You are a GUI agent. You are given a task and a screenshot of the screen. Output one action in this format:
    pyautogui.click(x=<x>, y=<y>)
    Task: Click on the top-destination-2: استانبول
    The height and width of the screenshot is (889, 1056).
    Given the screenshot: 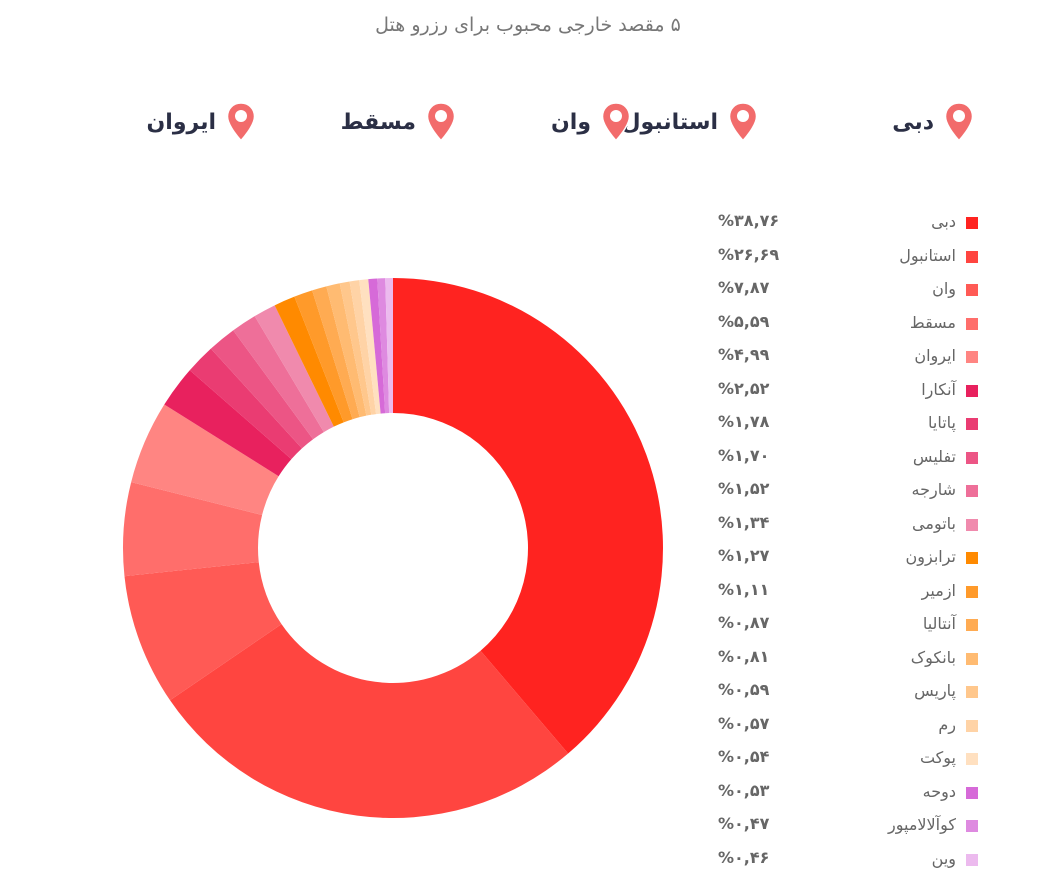 What is the action you would take?
    pyautogui.click(x=689, y=122)
    